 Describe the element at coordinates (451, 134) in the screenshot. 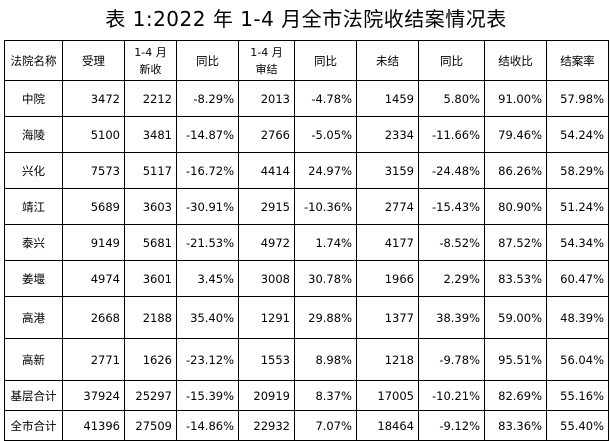

I see `cell-pending-yoy: -11.66%` at that location.